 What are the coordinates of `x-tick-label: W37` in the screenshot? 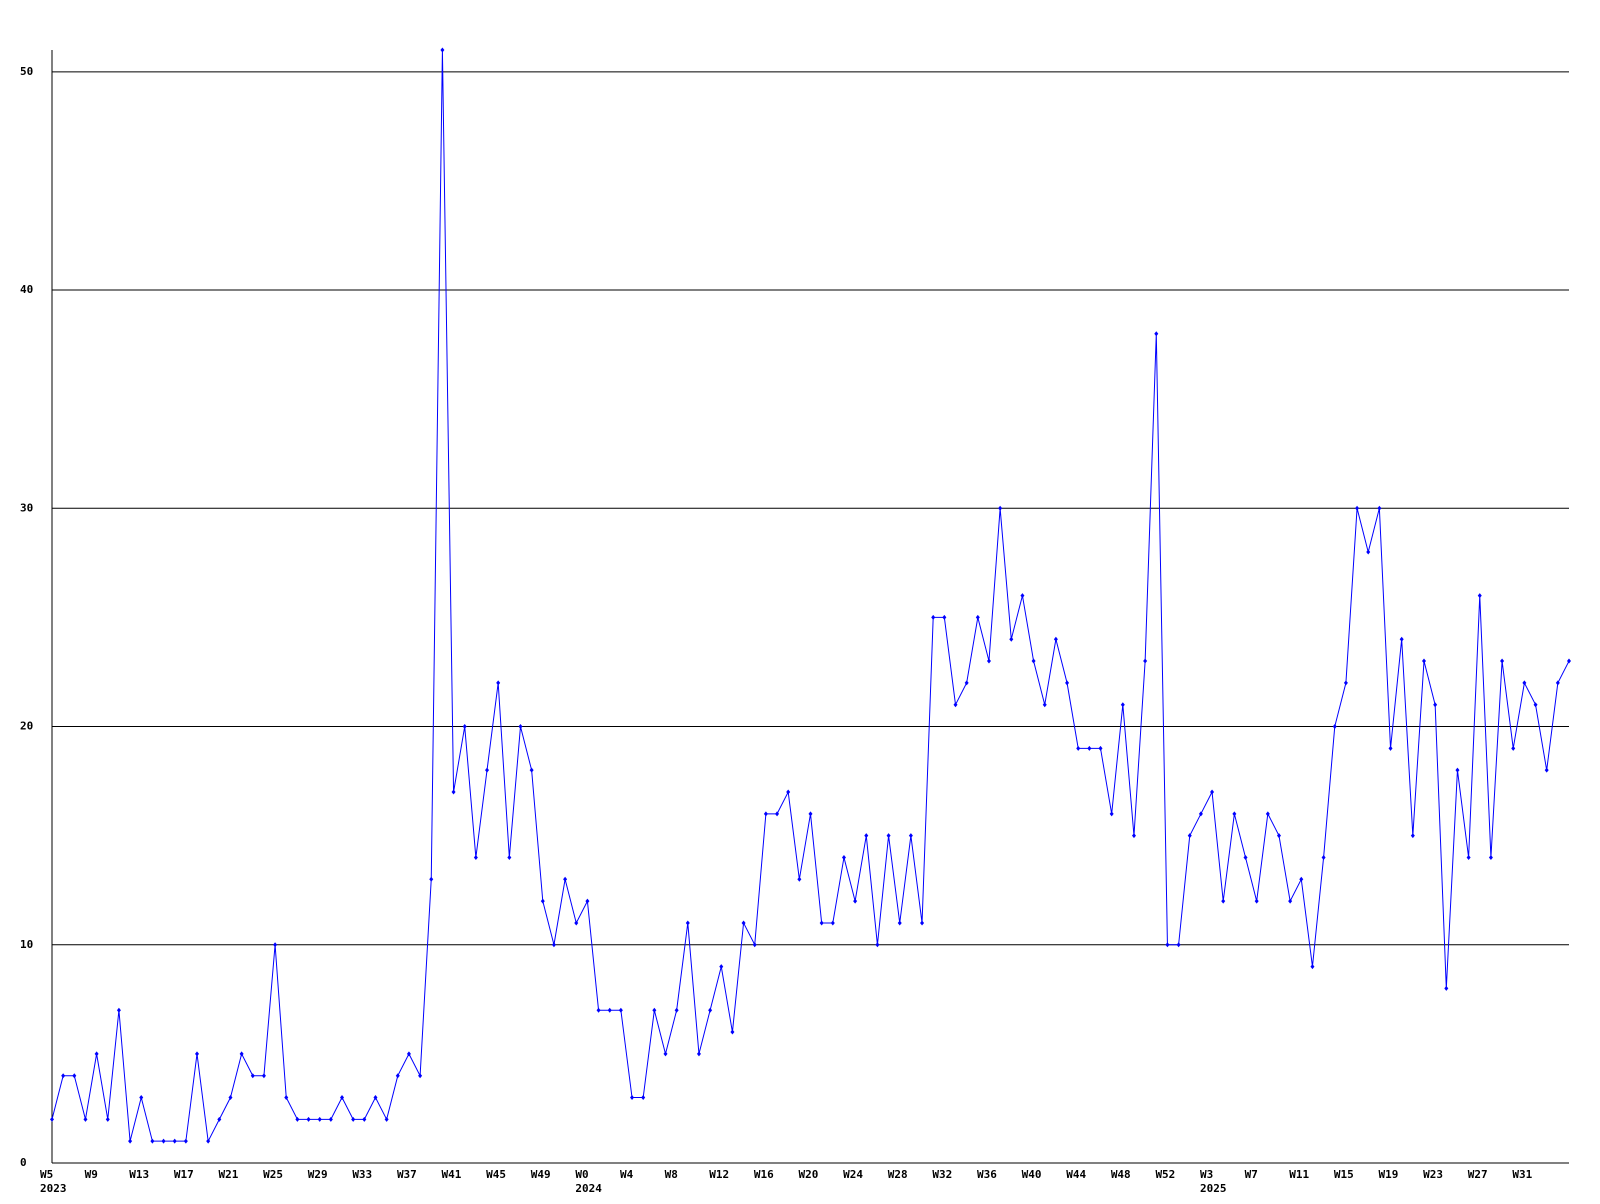 It's located at (407, 1174).